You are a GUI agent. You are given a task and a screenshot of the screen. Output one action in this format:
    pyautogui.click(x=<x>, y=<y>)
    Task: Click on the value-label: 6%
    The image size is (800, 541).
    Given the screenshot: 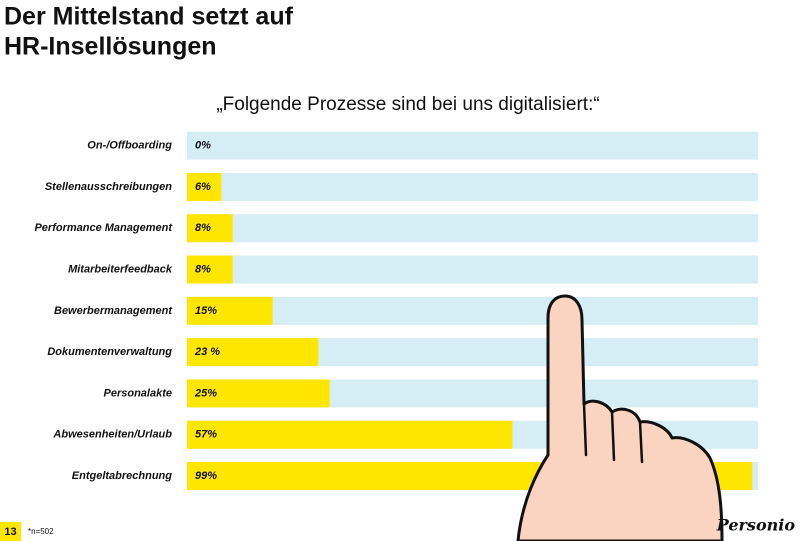 What is the action you would take?
    pyautogui.click(x=203, y=187)
    